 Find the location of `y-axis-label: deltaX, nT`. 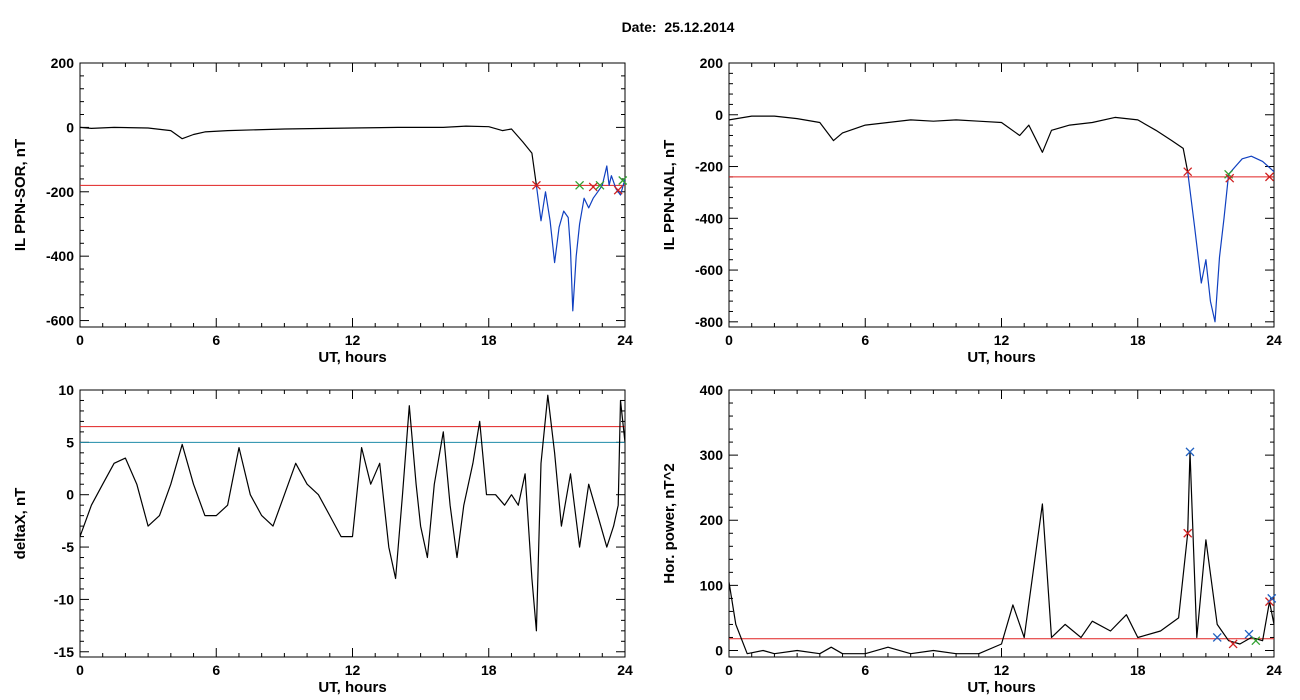

y-axis-label: deltaX, nT is located at coordinates (20, 524).